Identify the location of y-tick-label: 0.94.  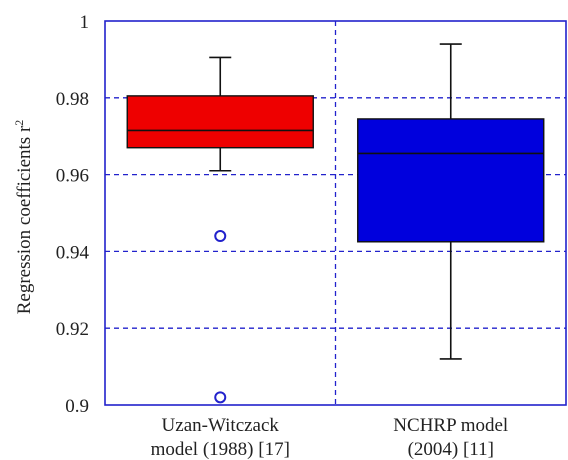
(73, 252).